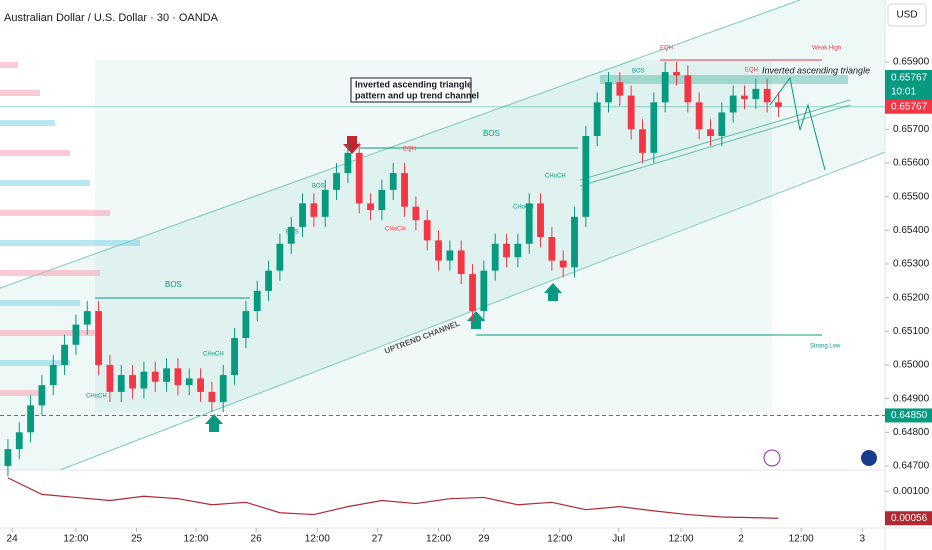 The height and width of the screenshot is (550, 932). What do you see at coordinates (715, 145) in the screenshot?
I see `triangle-line` at bounding box center [715, 145].